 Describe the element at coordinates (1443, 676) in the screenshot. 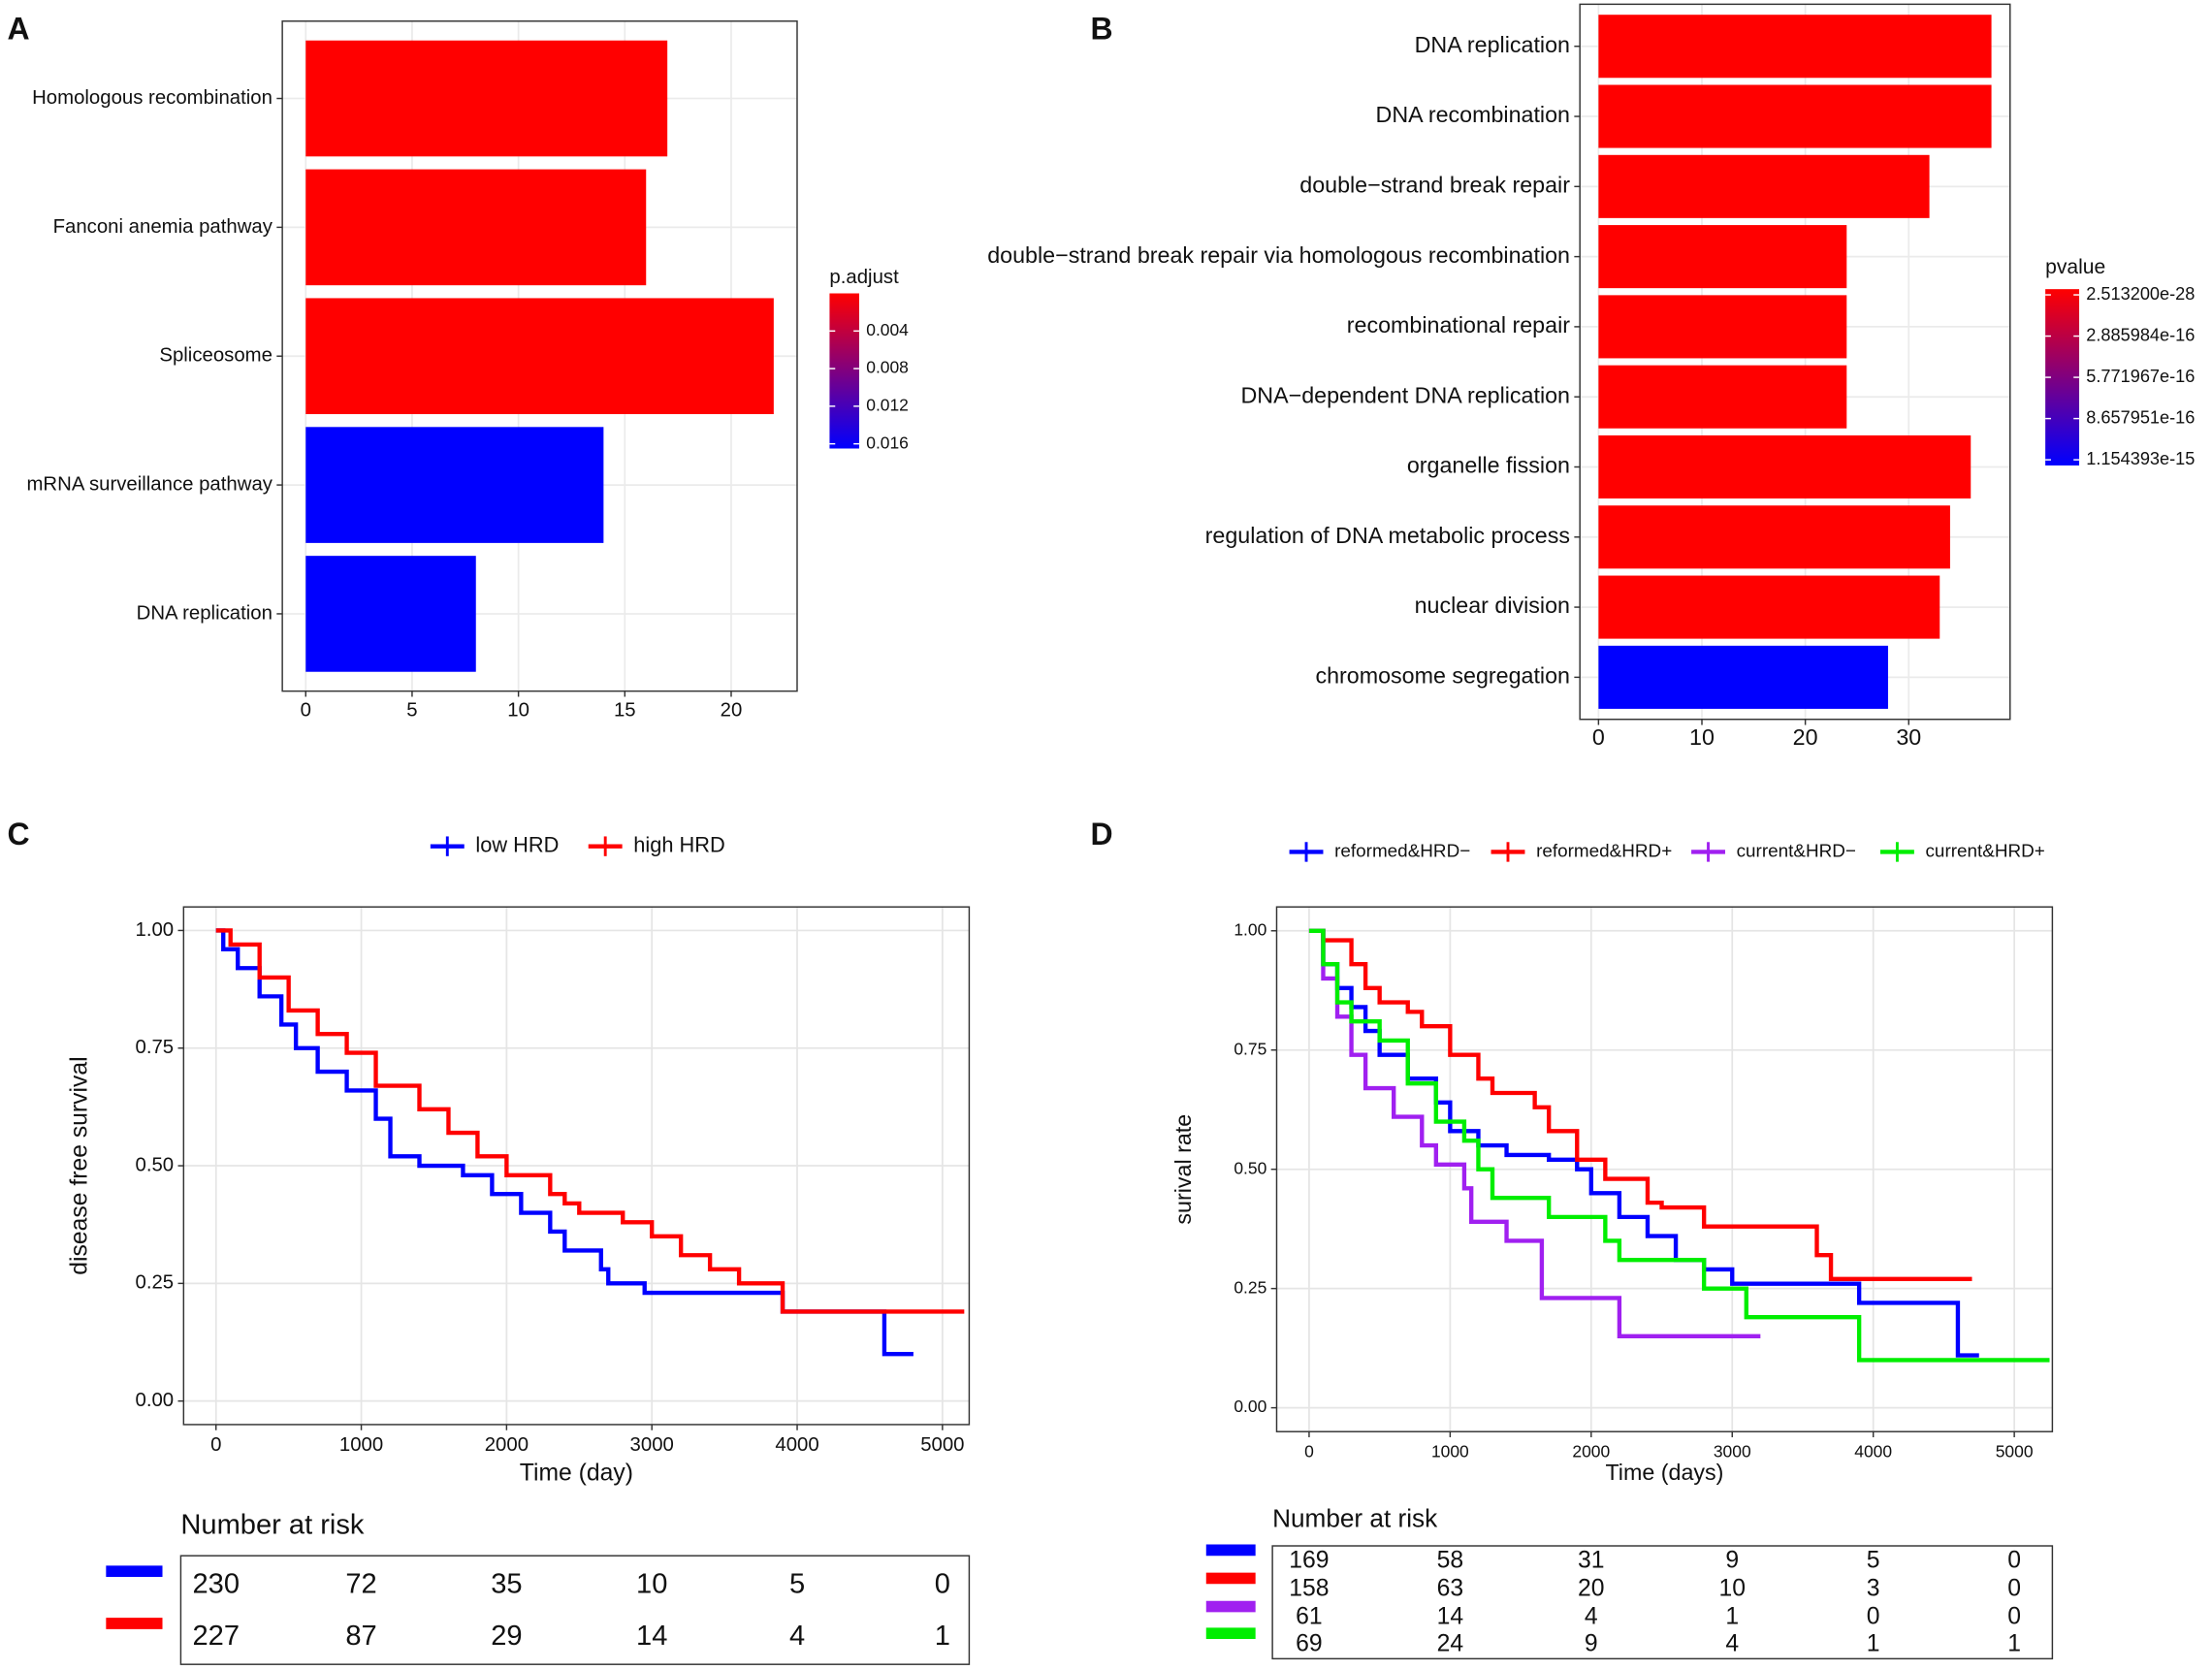

I see `y-tick-label: chromosome segregation` at that location.